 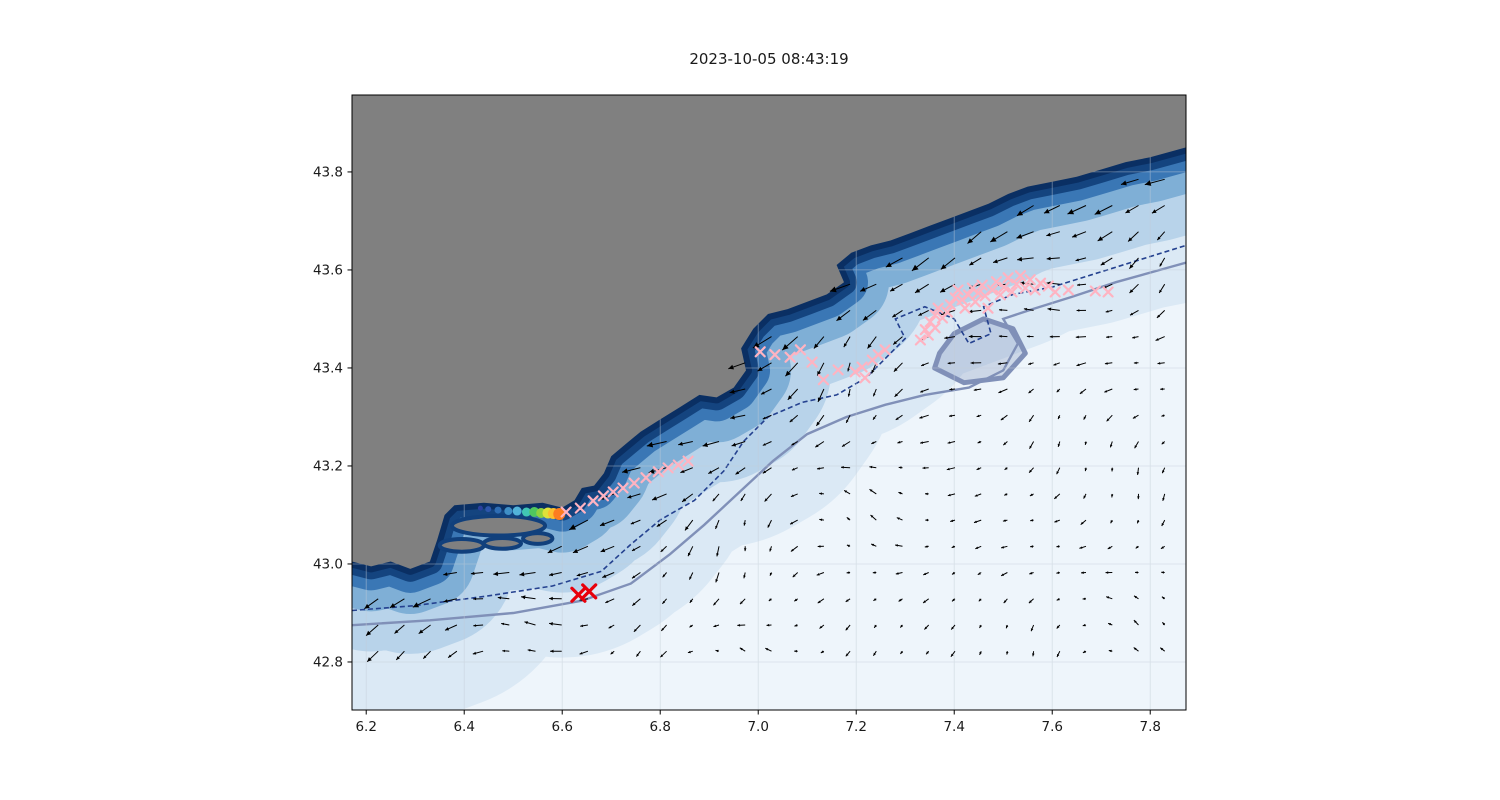 I want to click on x-tick-label: 7.6, so click(x=1051, y=727).